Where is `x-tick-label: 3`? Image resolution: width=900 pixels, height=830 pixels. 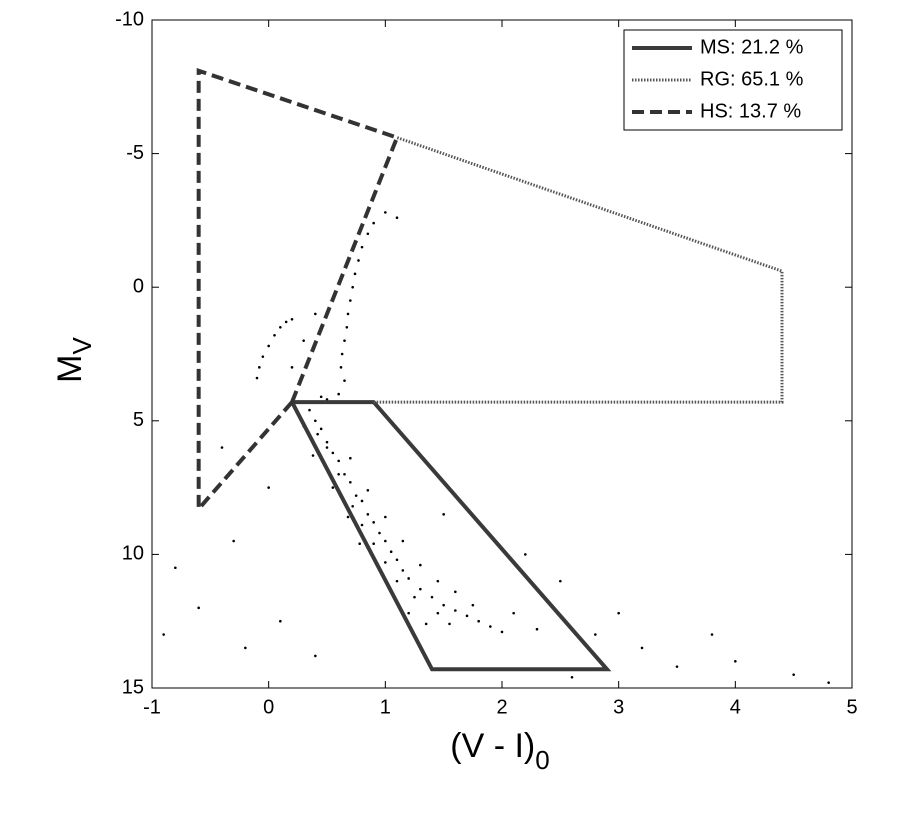
x-tick-label: 3 is located at coordinates (618, 707).